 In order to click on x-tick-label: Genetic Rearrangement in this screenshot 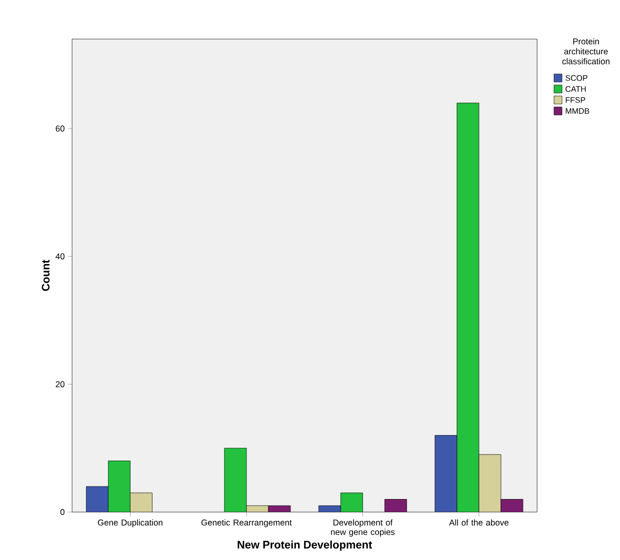, I will do `click(246, 523)`.